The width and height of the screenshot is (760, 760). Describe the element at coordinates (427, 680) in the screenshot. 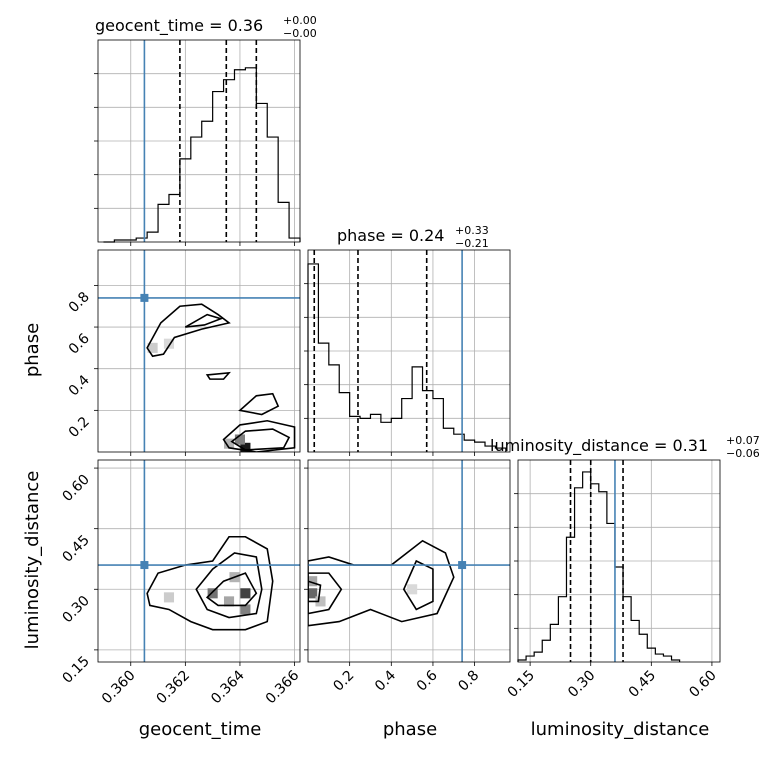

I see `x-tick-label: 0.6` at that location.